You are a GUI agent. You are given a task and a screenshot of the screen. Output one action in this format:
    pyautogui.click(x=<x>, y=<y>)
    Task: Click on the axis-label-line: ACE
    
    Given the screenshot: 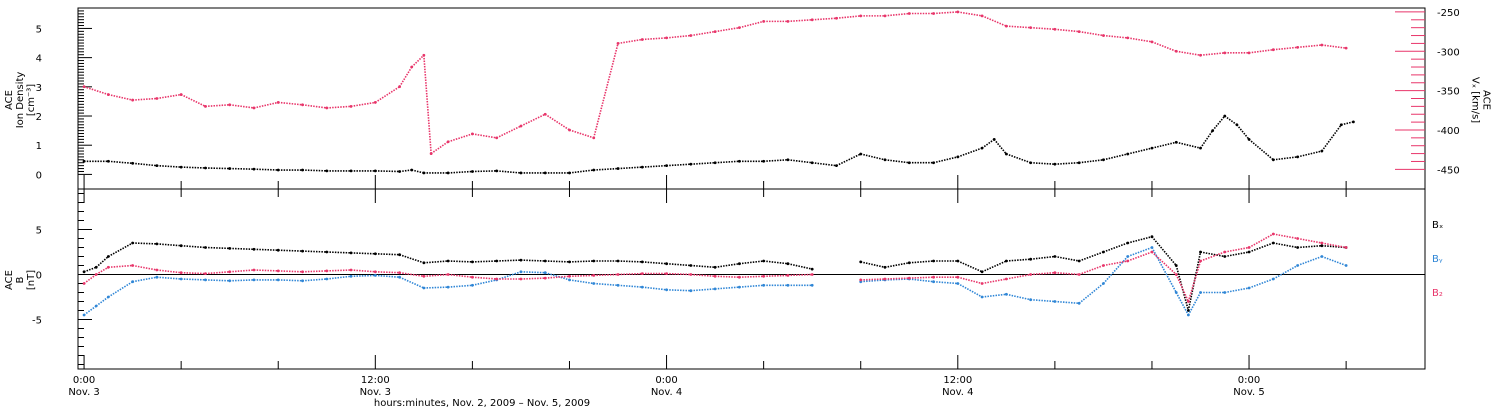 What is the action you would take?
    pyautogui.click(x=1486, y=100)
    